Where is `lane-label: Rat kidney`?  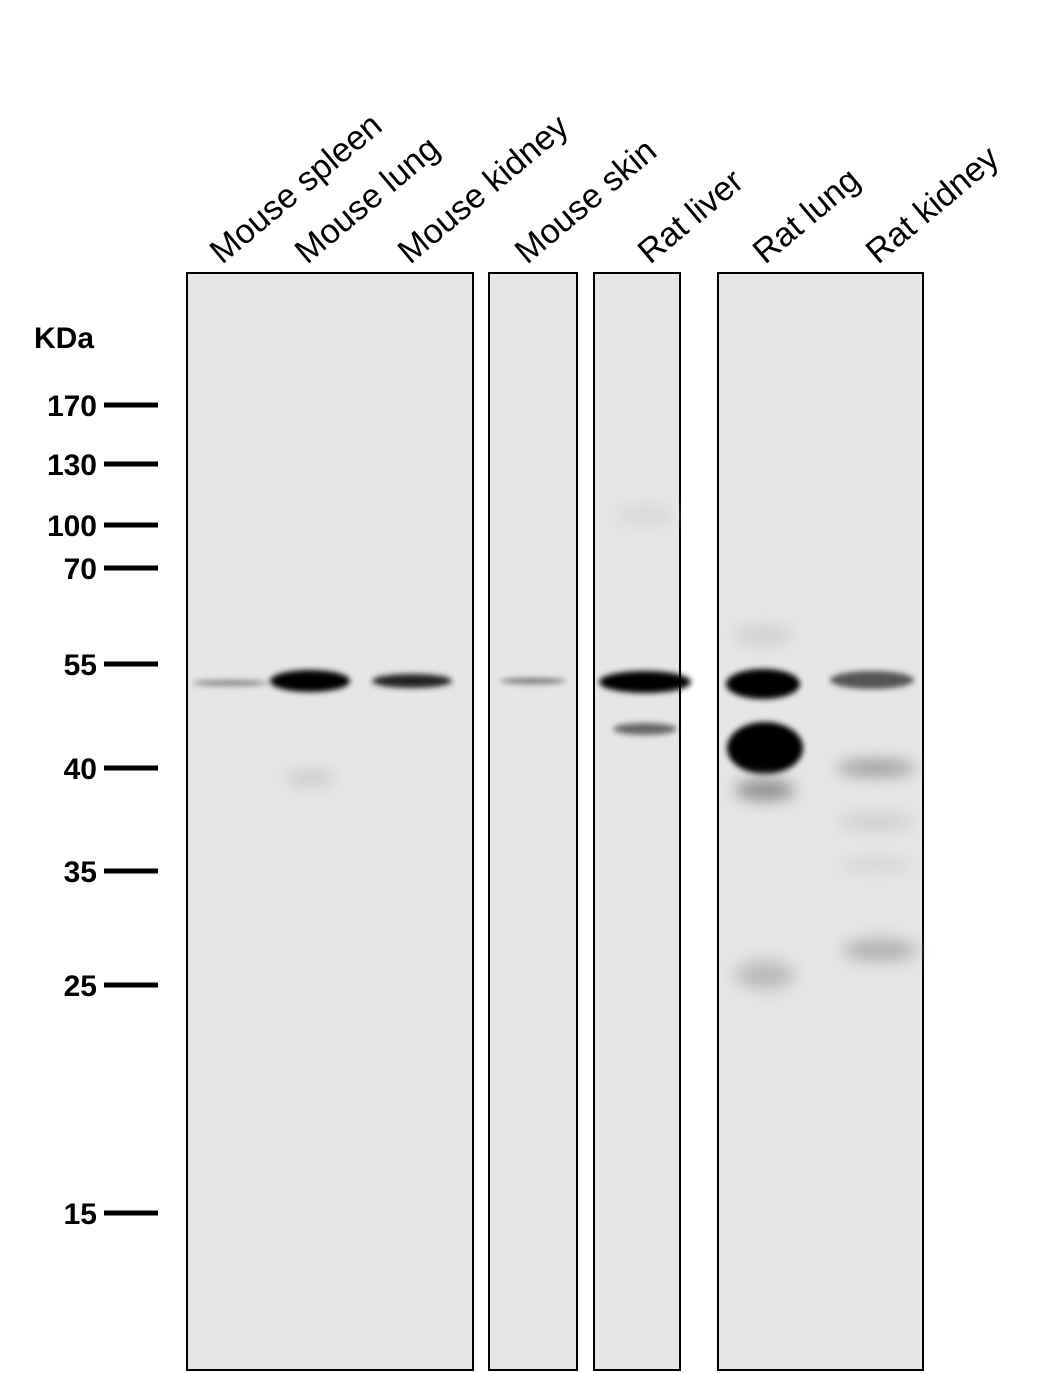
lane-label: Rat kidney is located at coordinates (932, 205).